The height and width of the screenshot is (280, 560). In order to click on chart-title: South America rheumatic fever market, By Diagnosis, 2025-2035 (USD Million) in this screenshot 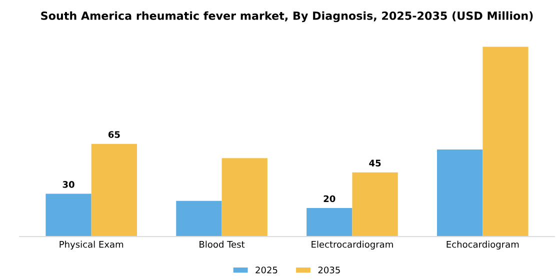, I will do `click(287, 16)`.